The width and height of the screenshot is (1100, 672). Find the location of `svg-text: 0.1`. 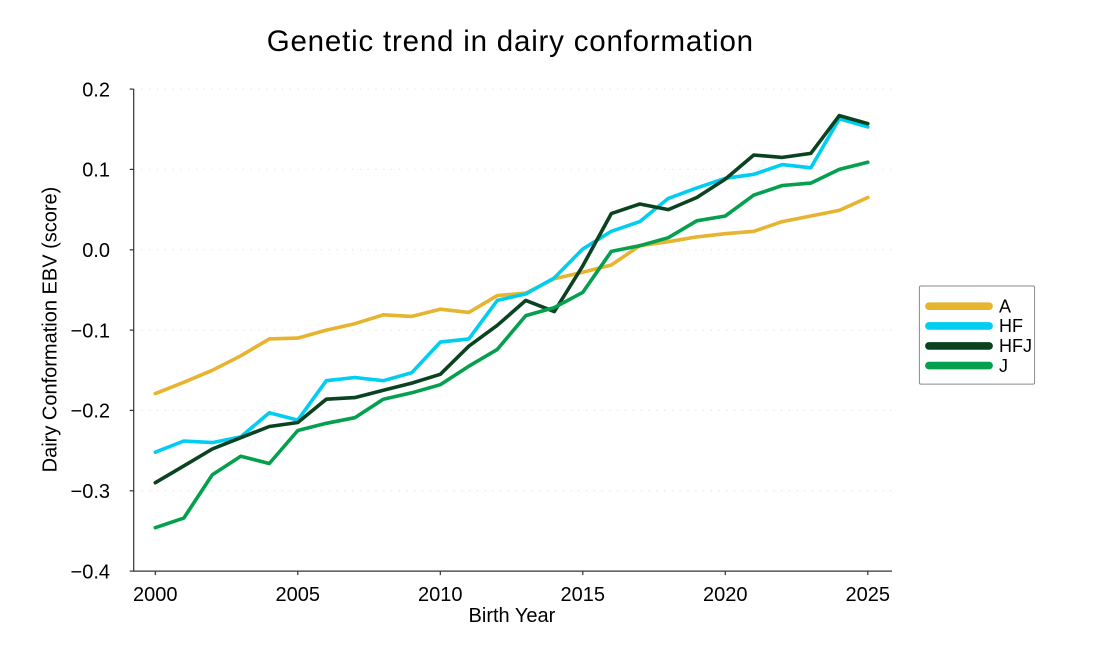

svg-text: 0.1 is located at coordinates (96, 171).